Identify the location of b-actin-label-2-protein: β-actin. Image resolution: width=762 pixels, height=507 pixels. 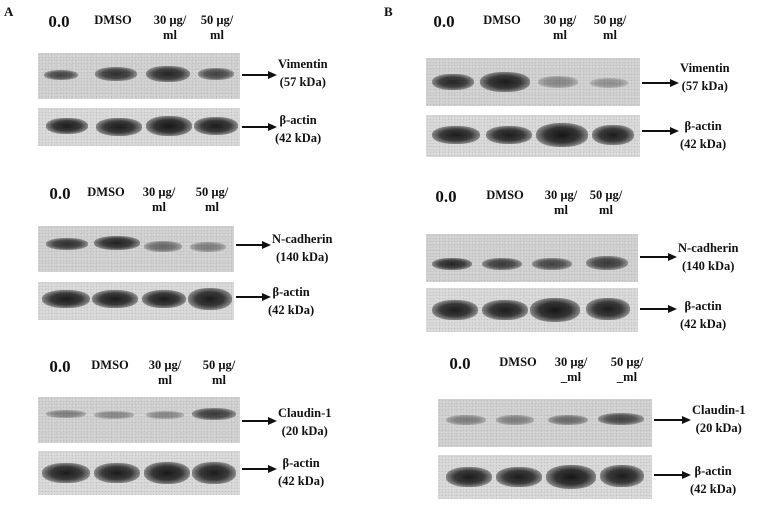
(703, 306).